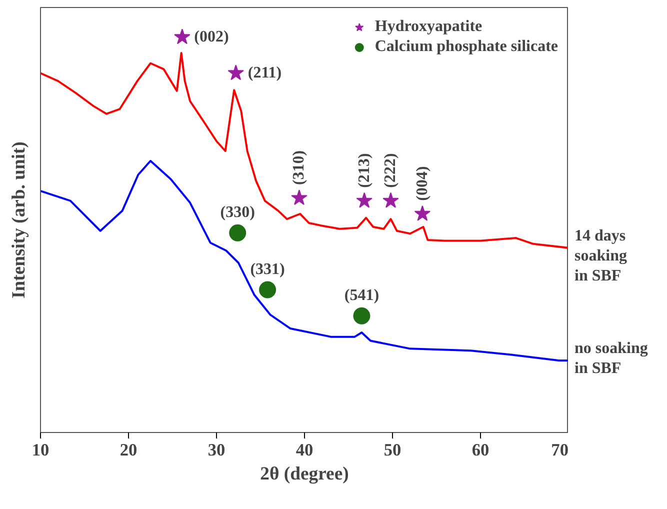 Image resolution: width=667 pixels, height=509 pixels. I want to click on annotation: (211), so click(265, 73).